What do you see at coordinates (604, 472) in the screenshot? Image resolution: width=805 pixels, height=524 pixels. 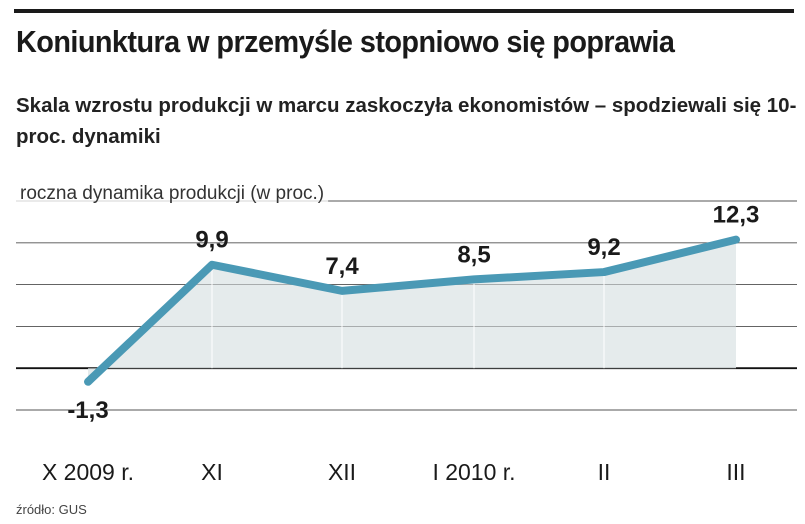 I see `x-tick-label: II` at bounding box center [604, 472].